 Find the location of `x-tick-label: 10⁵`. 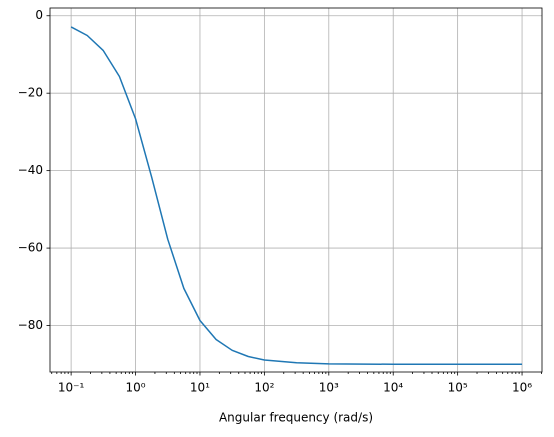

x-tick-label: 10⁵ is located at coordinates (458, 388).